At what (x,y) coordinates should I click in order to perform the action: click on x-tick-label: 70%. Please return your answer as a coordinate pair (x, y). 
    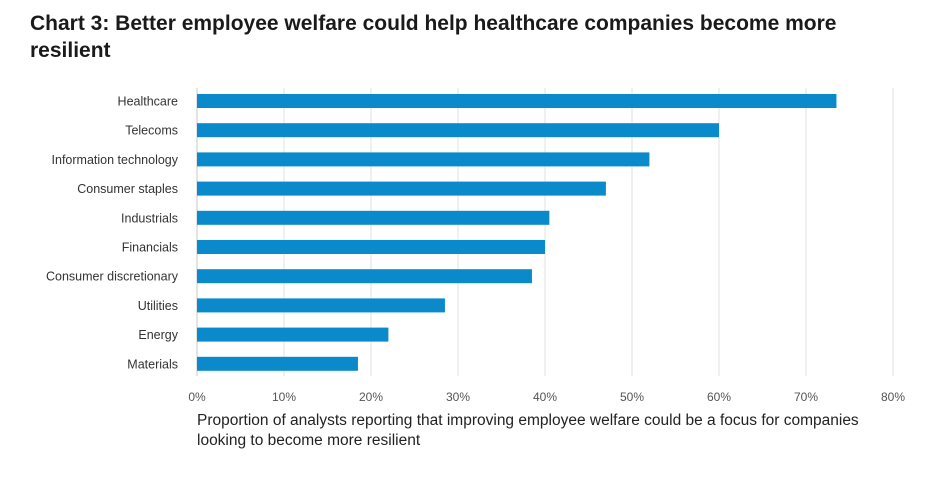
    Looking at the image, I should click on (806, 397).